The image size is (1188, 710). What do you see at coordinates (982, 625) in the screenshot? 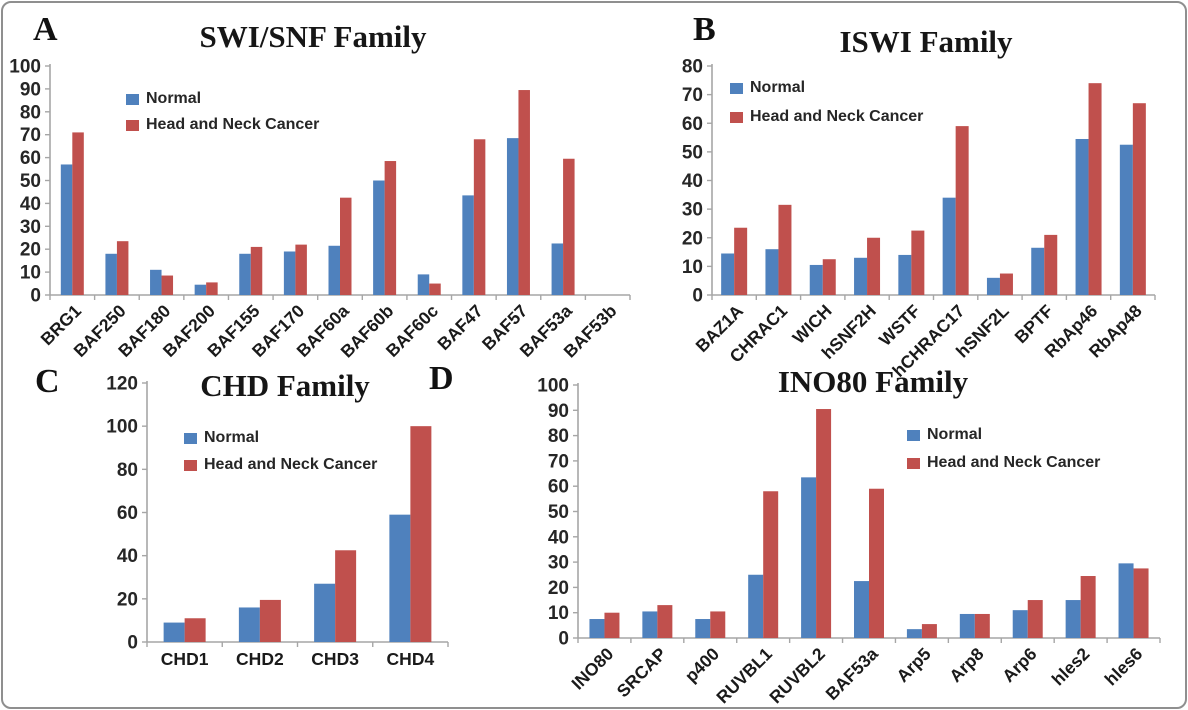
I see `bar-cancer-Arp8` at bounding box center [982, 625].